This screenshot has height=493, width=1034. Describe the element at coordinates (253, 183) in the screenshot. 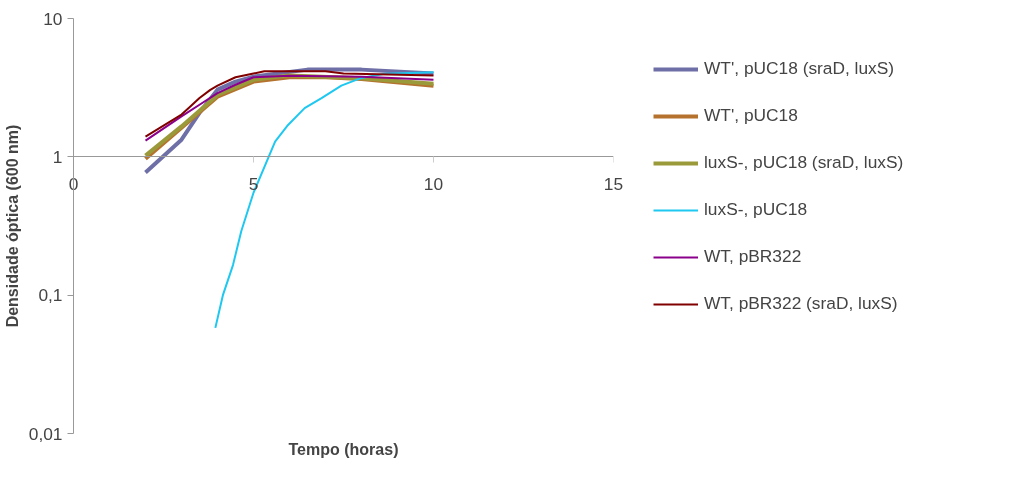

I see `x-tick-label: 5` at that location.